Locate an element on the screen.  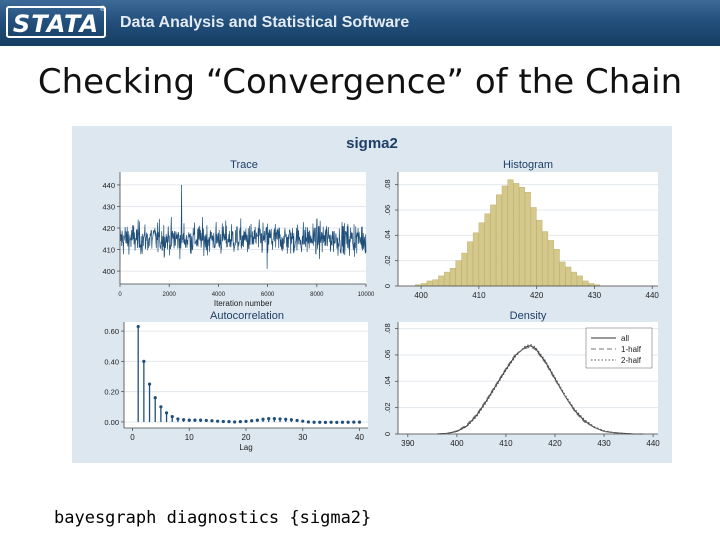
autocorrelation-xtick-label: 40 is located at coordinates (359, 437).